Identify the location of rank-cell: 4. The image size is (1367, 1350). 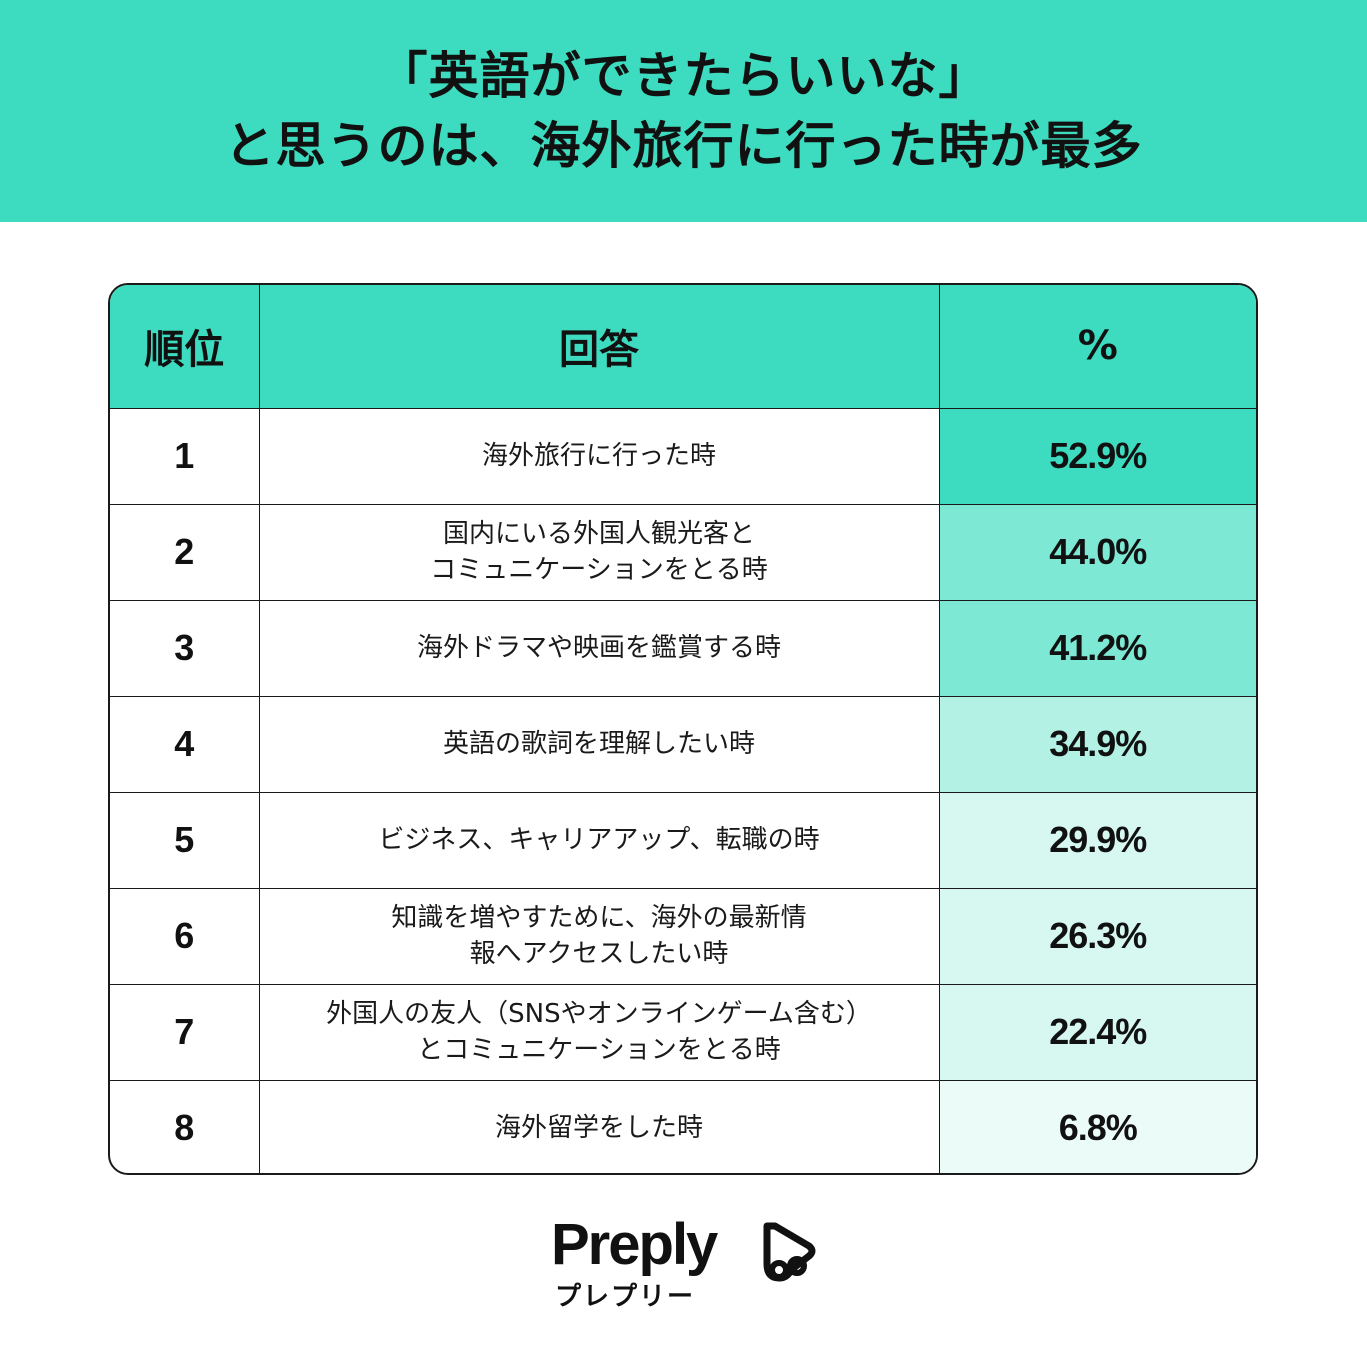
(185, 744).